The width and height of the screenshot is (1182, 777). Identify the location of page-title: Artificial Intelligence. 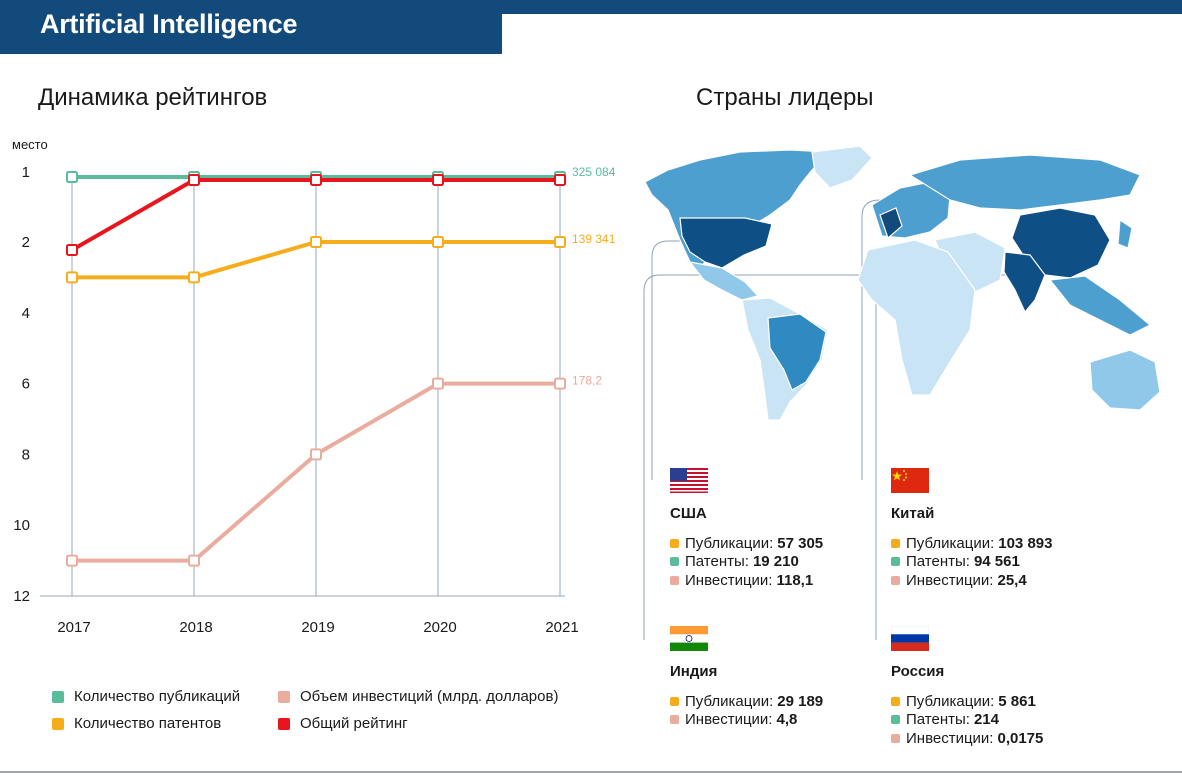
(169, 24).